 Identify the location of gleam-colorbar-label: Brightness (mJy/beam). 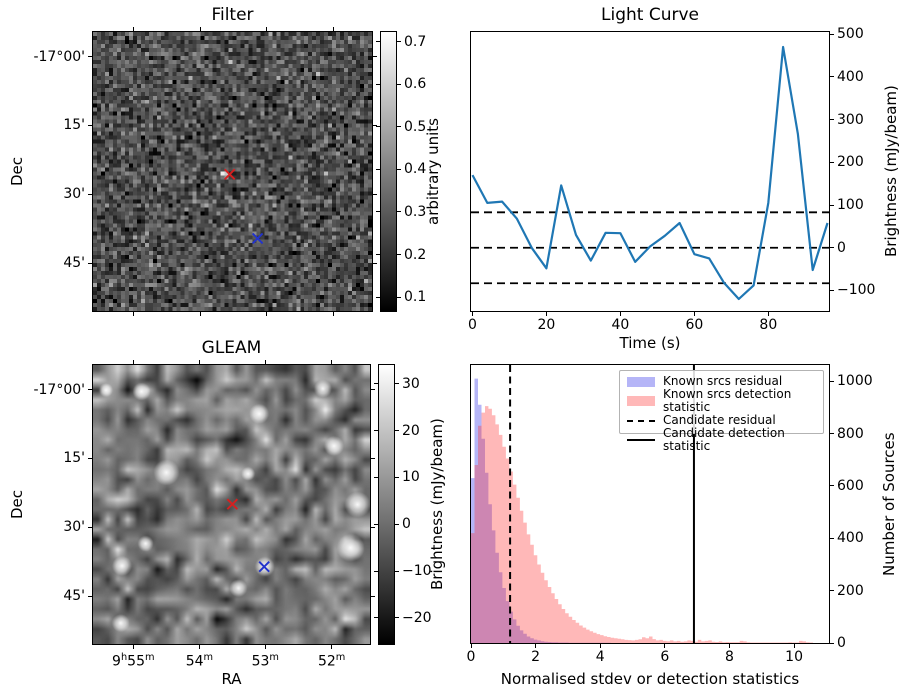
(437, 504).